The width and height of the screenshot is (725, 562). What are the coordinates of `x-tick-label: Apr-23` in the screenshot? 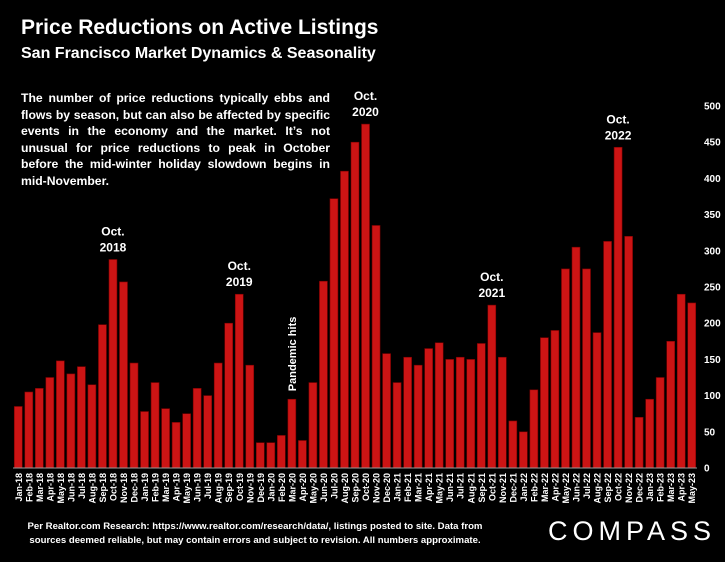 It's located at (682, 487).